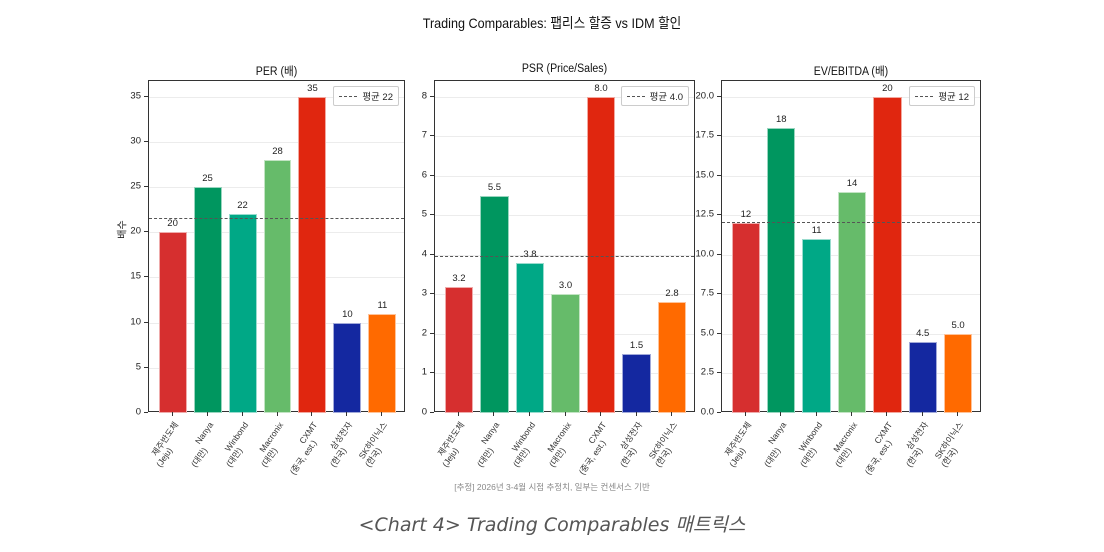 This screenshot has width=1104, height=552. I want to click on legend: 평균 4.0, so click(654, 96).